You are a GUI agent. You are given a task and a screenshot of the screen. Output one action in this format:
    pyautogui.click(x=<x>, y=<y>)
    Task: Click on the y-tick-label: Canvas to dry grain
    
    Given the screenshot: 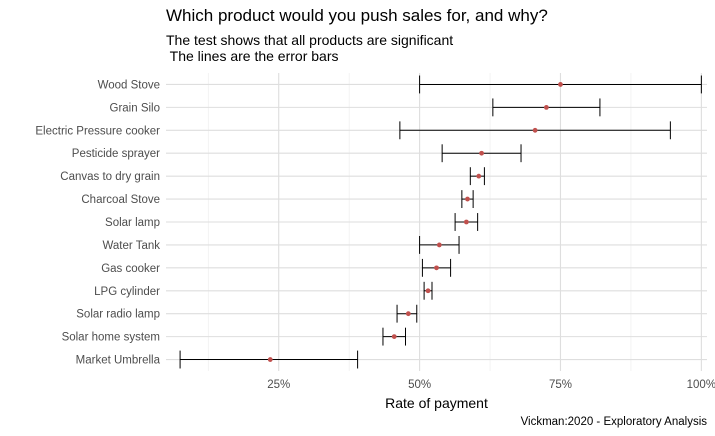 What is the action you would take?
    pyautogui.click(x=110, y=177)
    